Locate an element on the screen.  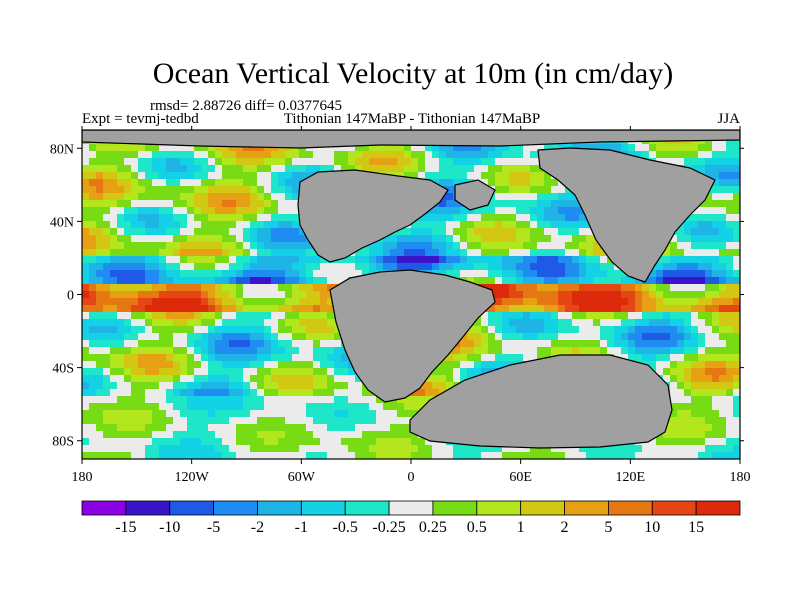
colorbar-label: 0.25 is located at coordinates (433, 527).